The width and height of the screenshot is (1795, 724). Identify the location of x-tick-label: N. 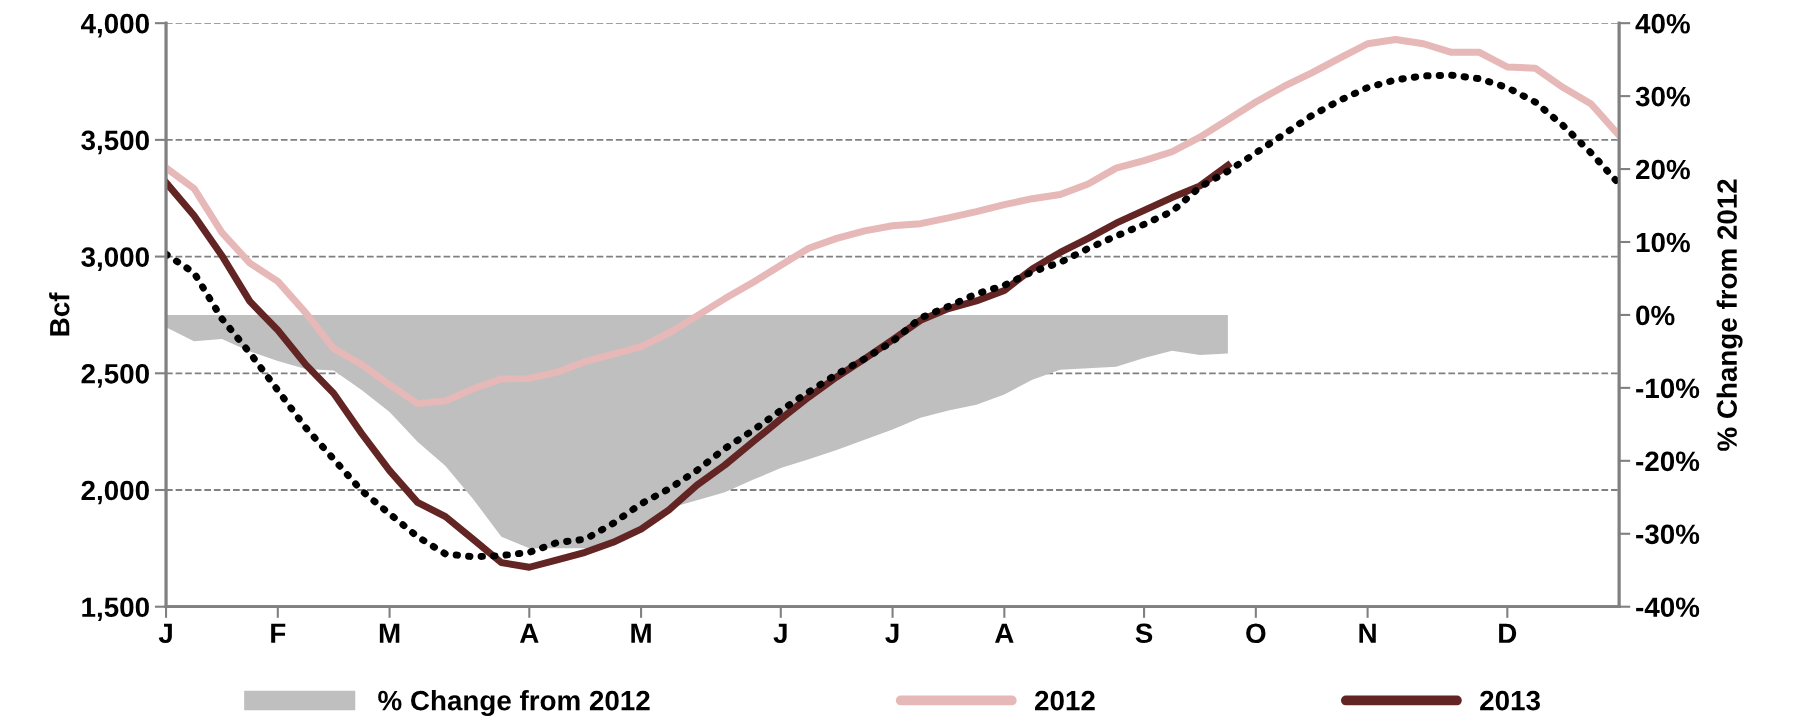
(1367, 633).